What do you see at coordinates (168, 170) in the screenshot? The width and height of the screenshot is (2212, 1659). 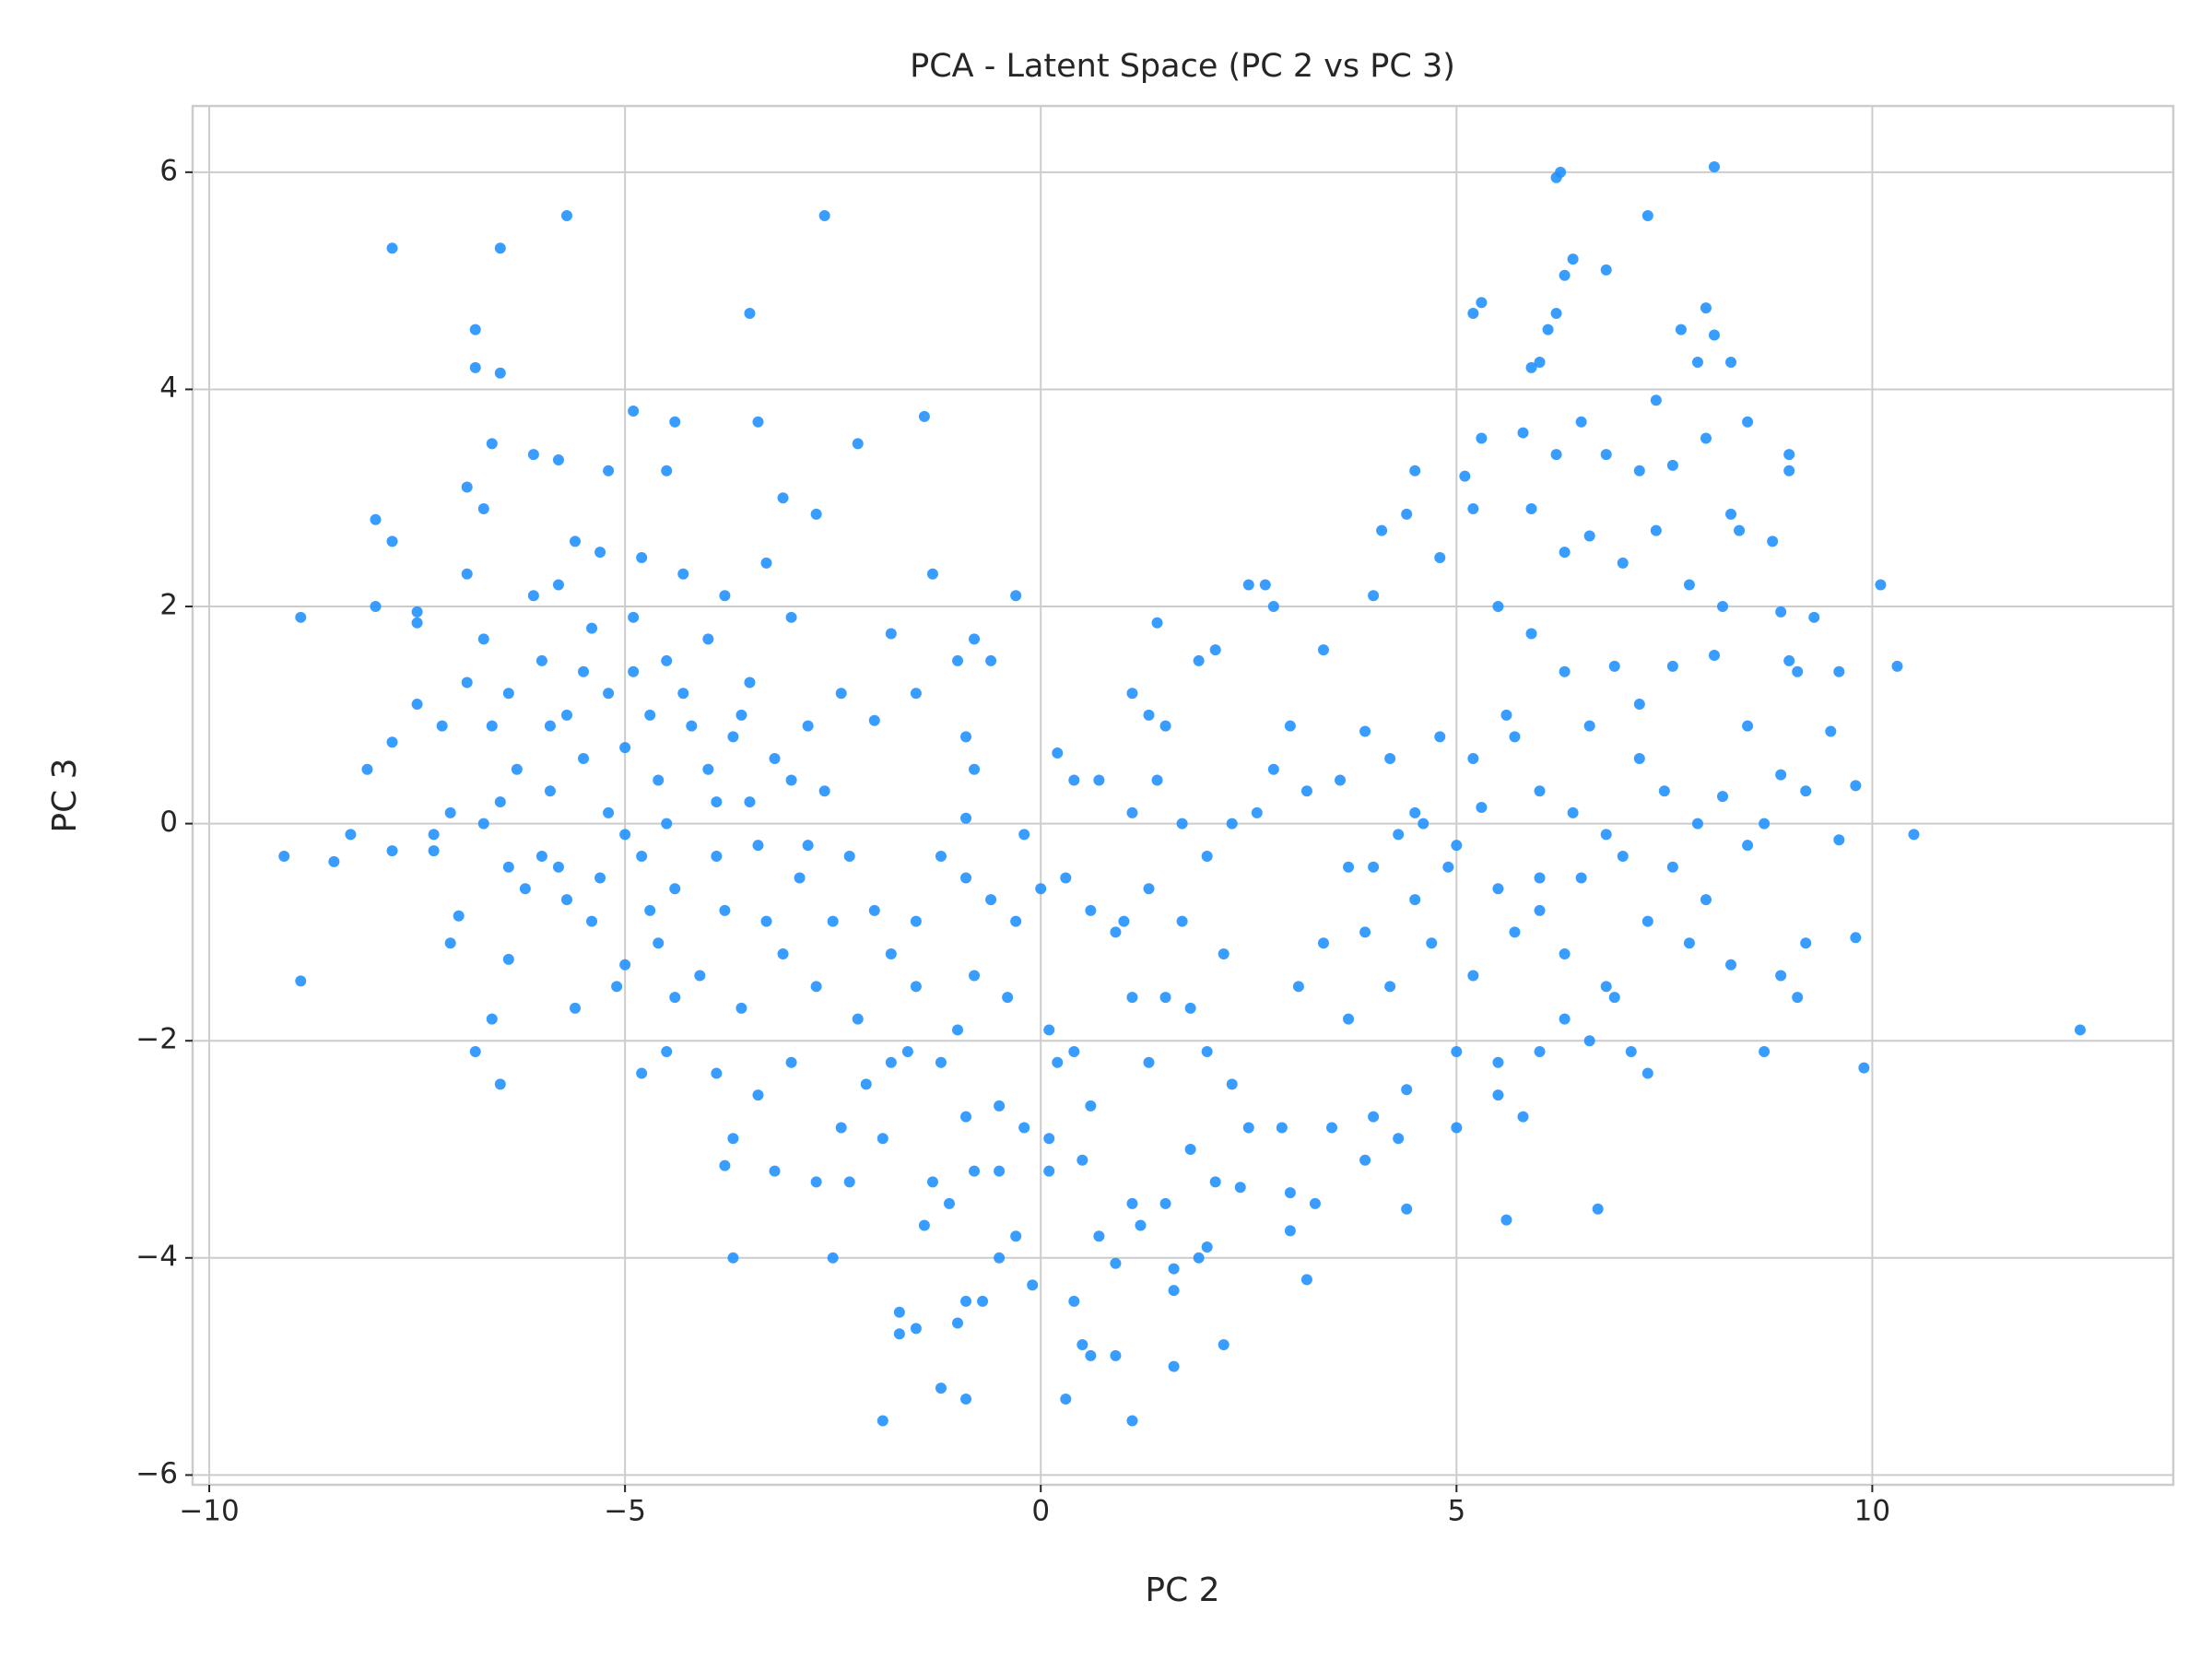 I see `y-tick-label: 6` at bounding box center [168, 170].